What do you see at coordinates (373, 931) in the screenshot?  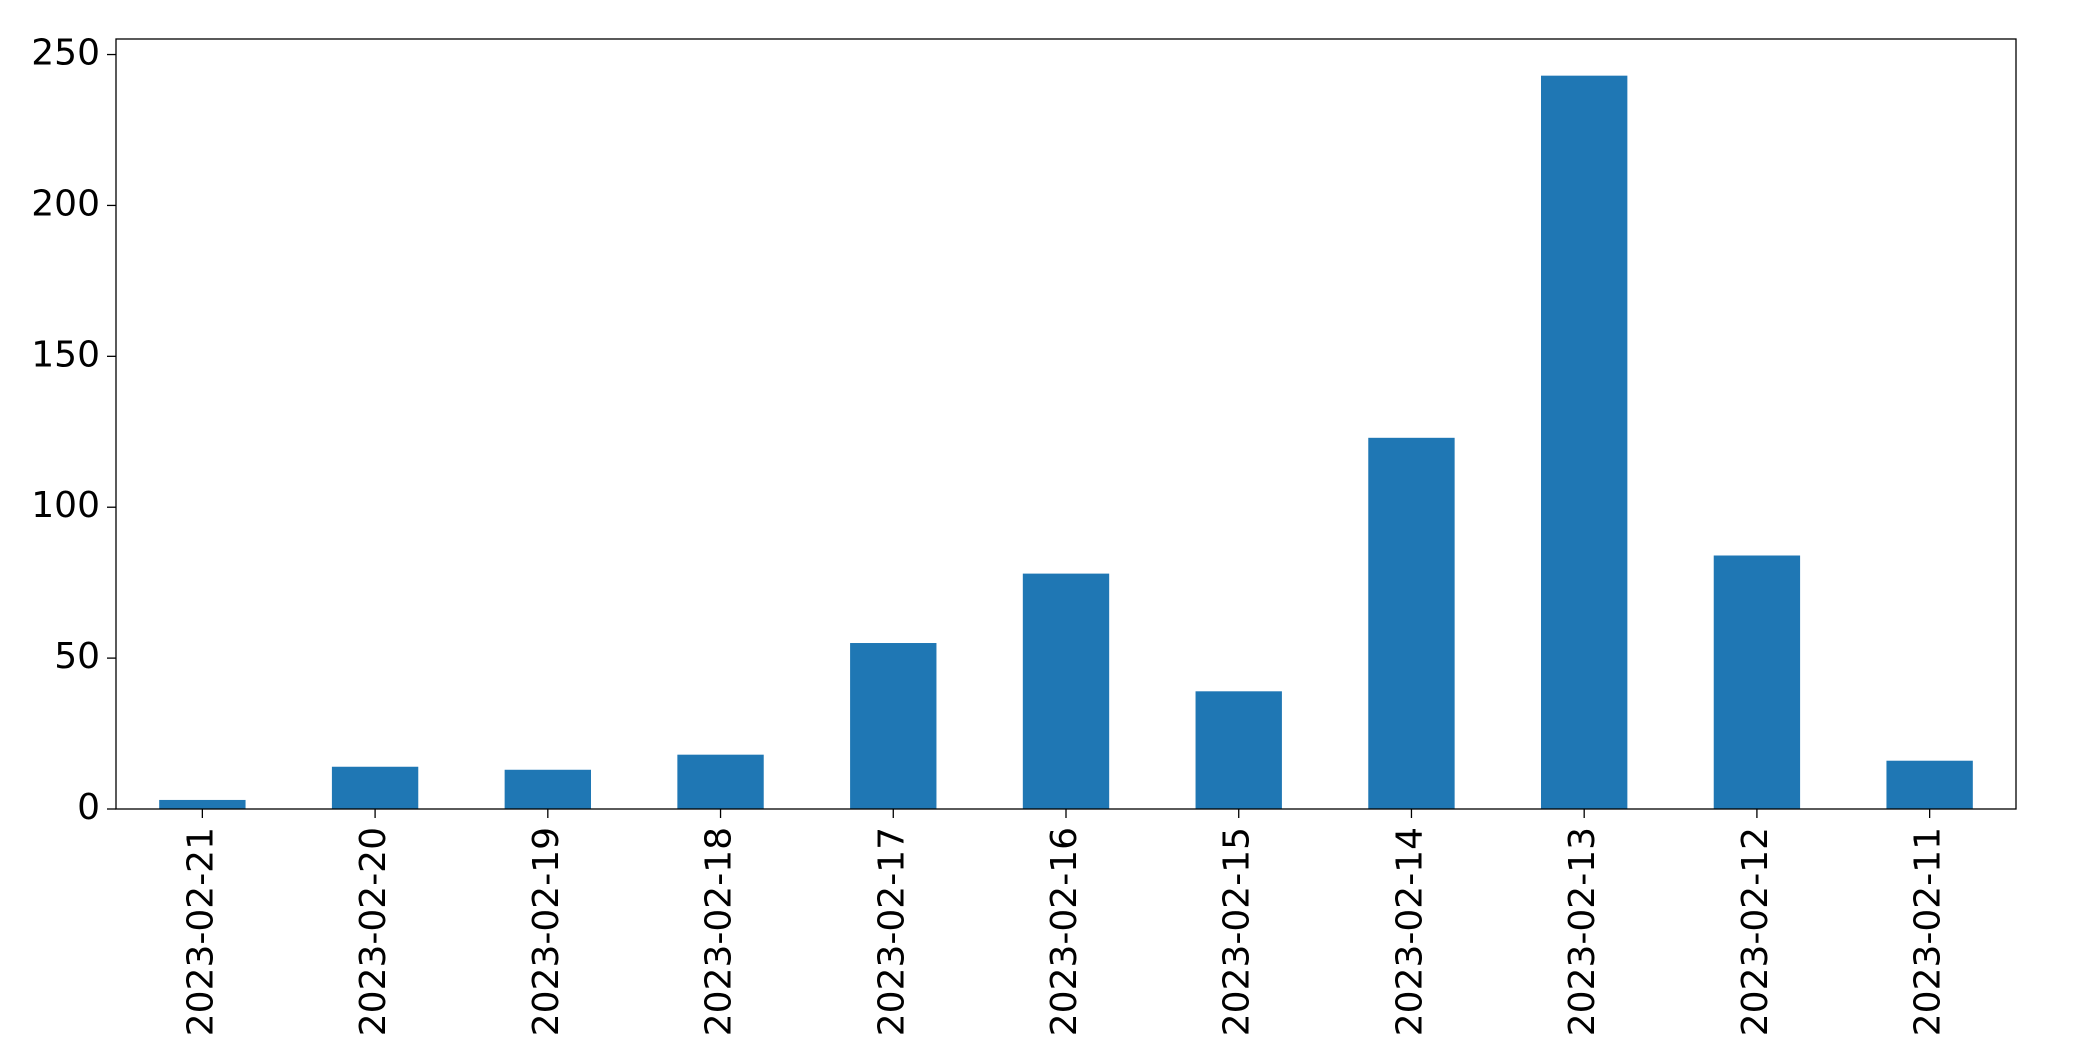 I see `x-tick-label: 2023-02-20` at bounding box center [373, 931].